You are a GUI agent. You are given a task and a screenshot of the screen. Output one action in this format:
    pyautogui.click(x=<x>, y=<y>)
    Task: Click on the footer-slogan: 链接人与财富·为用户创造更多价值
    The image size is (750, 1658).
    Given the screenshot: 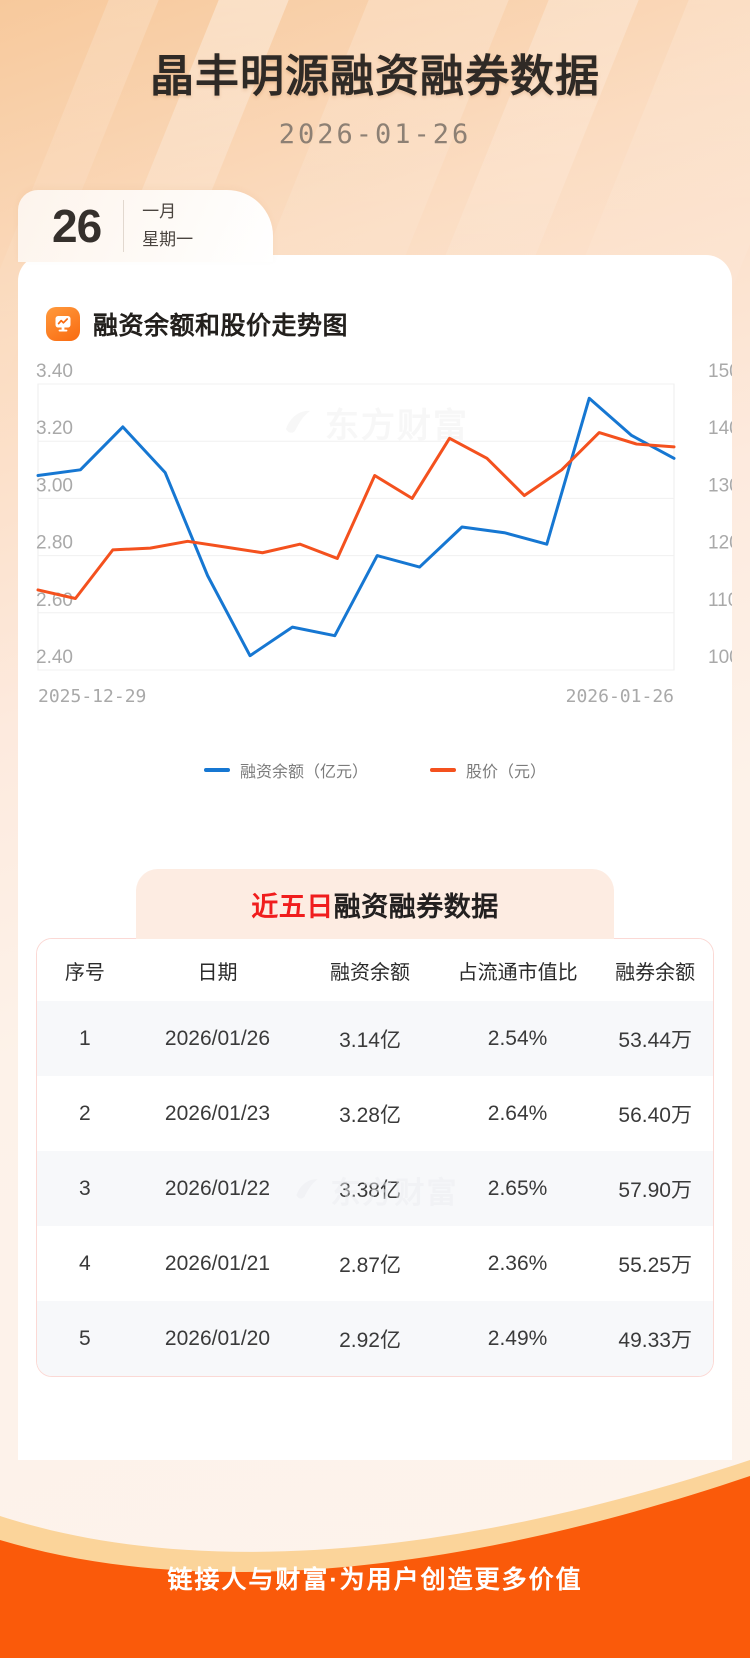 What is the action you would take?
    pyautogui.click(x=375, y=1580)
    